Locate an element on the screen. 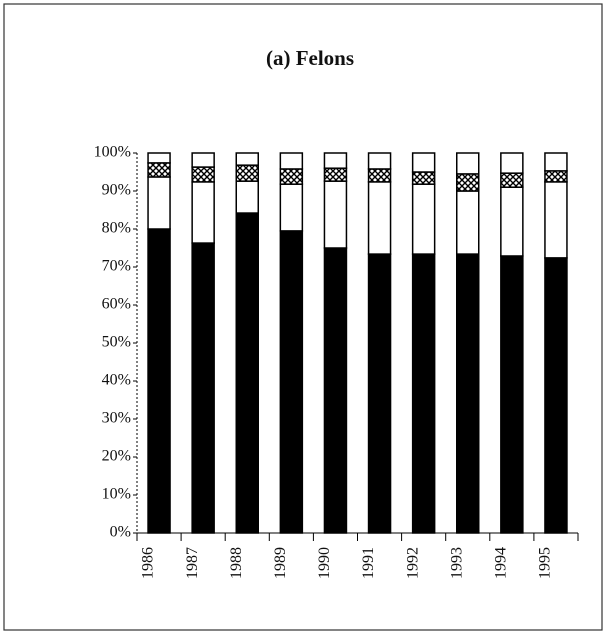 Image resolution: width=607 pixels, height=635 pixels. y-tick-label: 0% is located at coordinates (120, 532).